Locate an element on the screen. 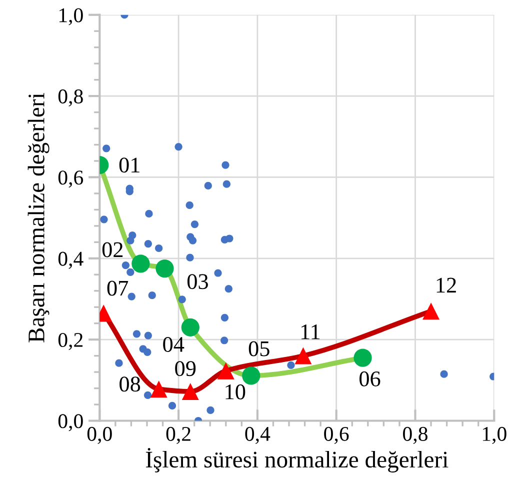  annotation: 03 is located at coordinates (197, 282).